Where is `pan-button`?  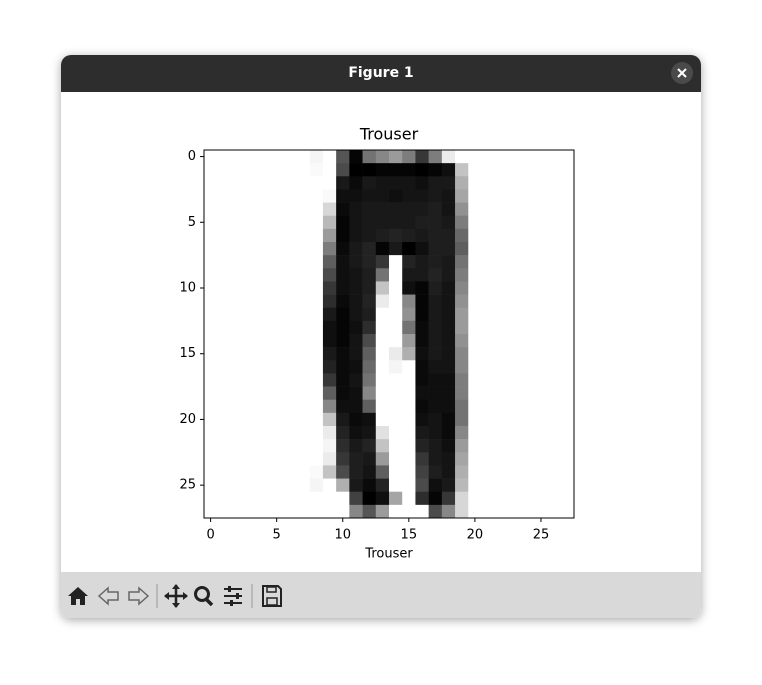 pan-button is located at coordinates (176, 596).